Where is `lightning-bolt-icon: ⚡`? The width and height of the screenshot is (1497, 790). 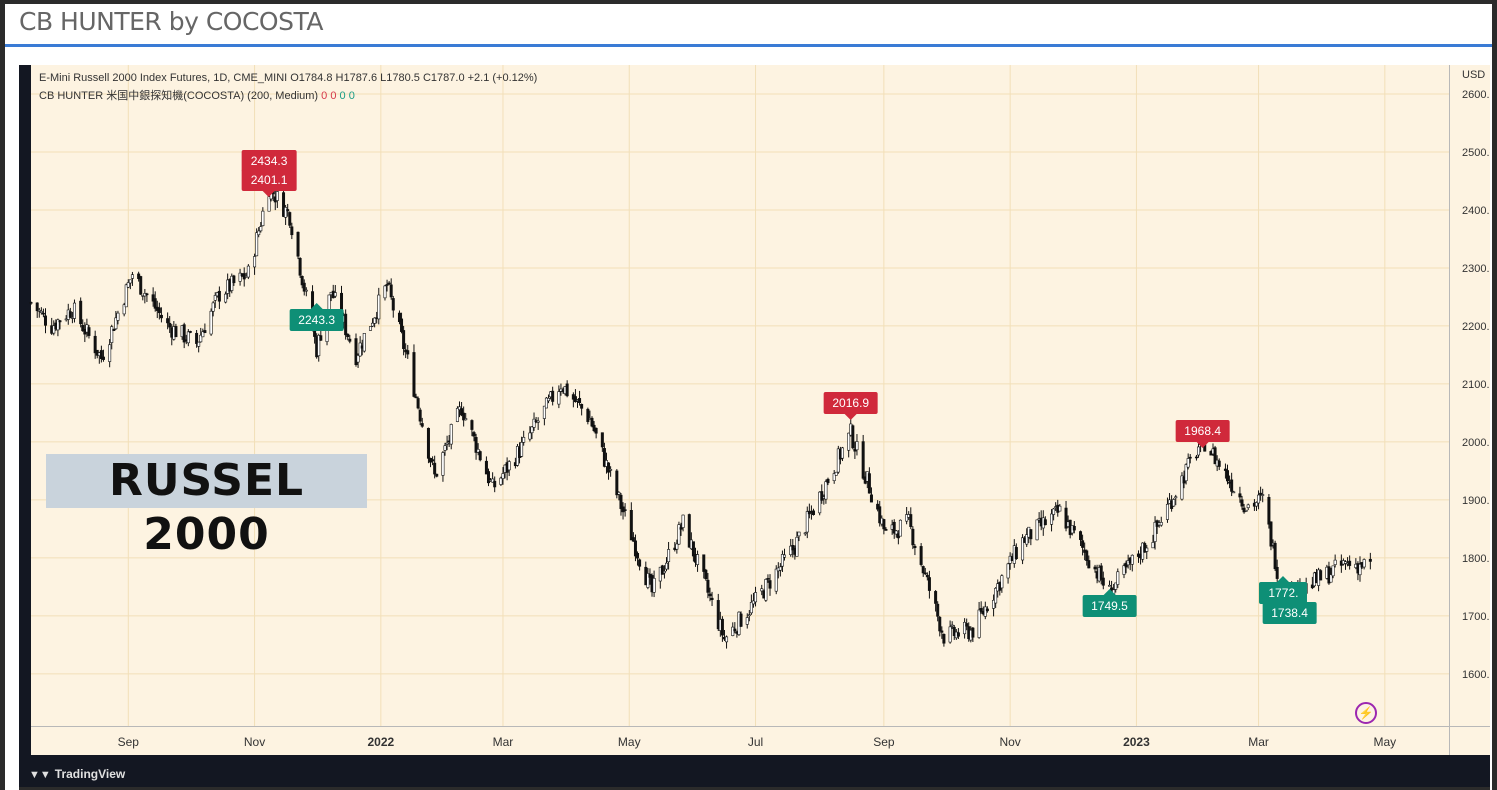
lightning-bolt-icon: ⚡ is located at coordinates (1366, 713).